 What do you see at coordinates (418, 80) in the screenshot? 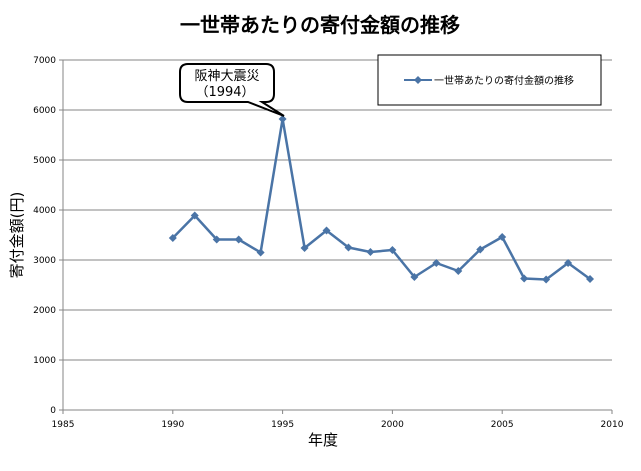
I see `legend-marker` at bounding box center [418, 80].